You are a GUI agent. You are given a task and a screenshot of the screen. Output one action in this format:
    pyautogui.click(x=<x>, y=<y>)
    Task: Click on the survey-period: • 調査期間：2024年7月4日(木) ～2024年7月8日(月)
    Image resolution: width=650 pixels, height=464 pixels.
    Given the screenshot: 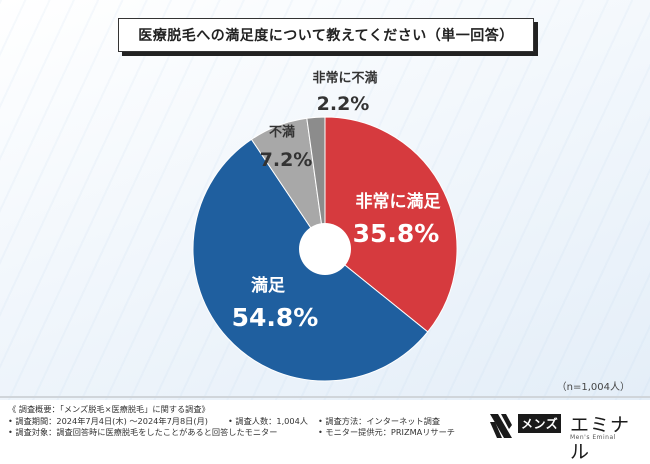 What is the action you would take?
    pyautogui.click(x=108, y=420)
    